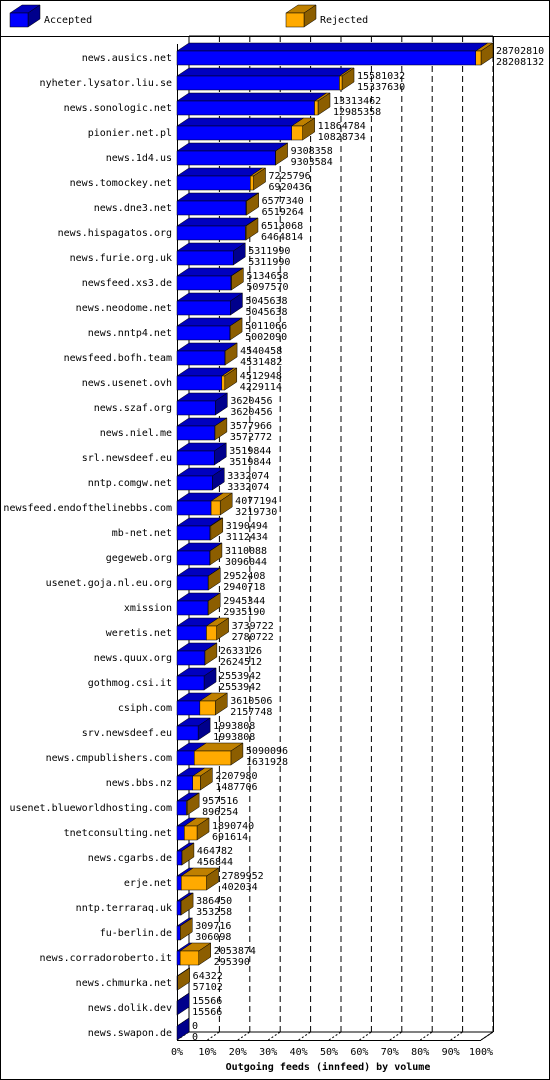  Describe the element at coordinates (520, 62) in the screenshot. I see `accepted-label: 28208132` at that location.